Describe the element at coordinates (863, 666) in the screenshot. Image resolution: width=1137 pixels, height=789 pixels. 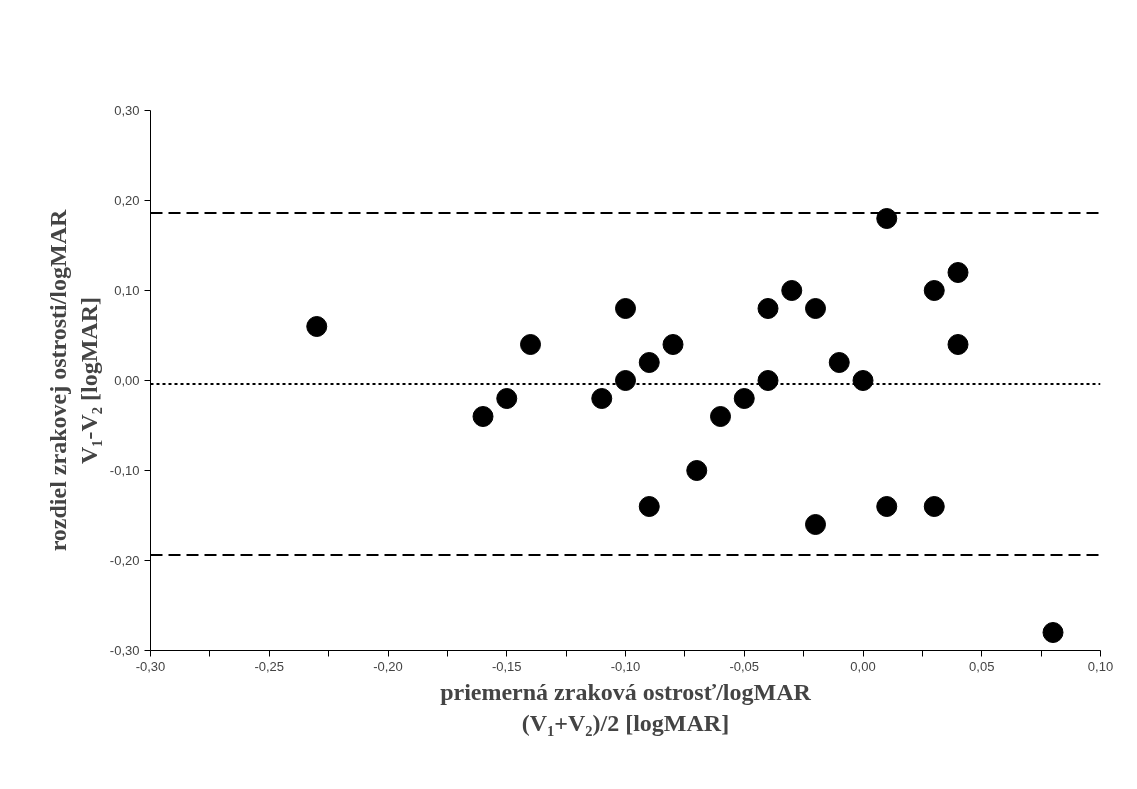
I see `x-tick-label: 0,00` at that location.